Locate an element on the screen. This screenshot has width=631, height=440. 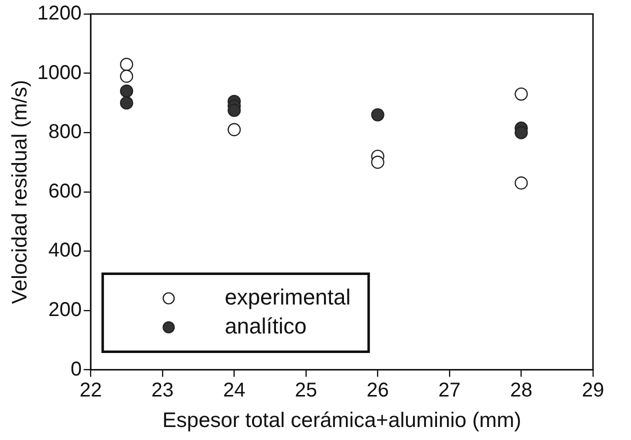
x-tick-label: 24 is located at coordinates (234, 390).